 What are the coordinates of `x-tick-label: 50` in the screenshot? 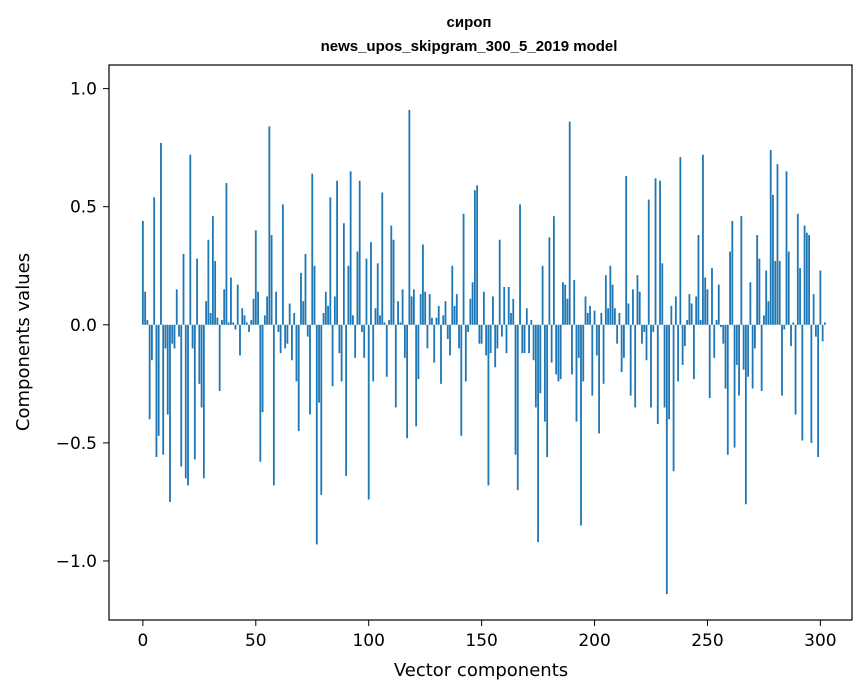 It's located at (256, 641).